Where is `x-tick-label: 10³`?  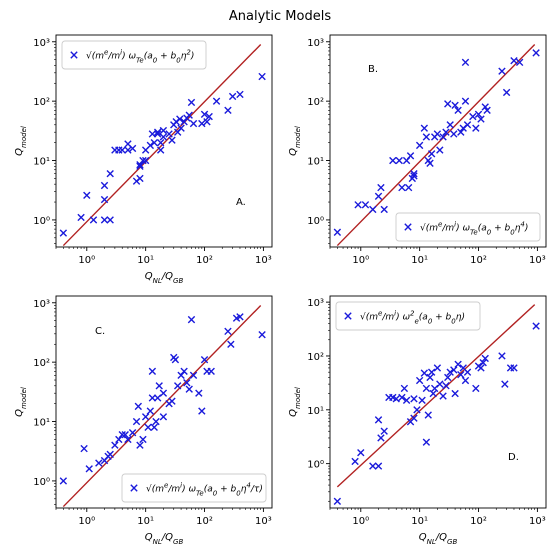 x-tick-label: 10³ is located at coordinates (537, 260).